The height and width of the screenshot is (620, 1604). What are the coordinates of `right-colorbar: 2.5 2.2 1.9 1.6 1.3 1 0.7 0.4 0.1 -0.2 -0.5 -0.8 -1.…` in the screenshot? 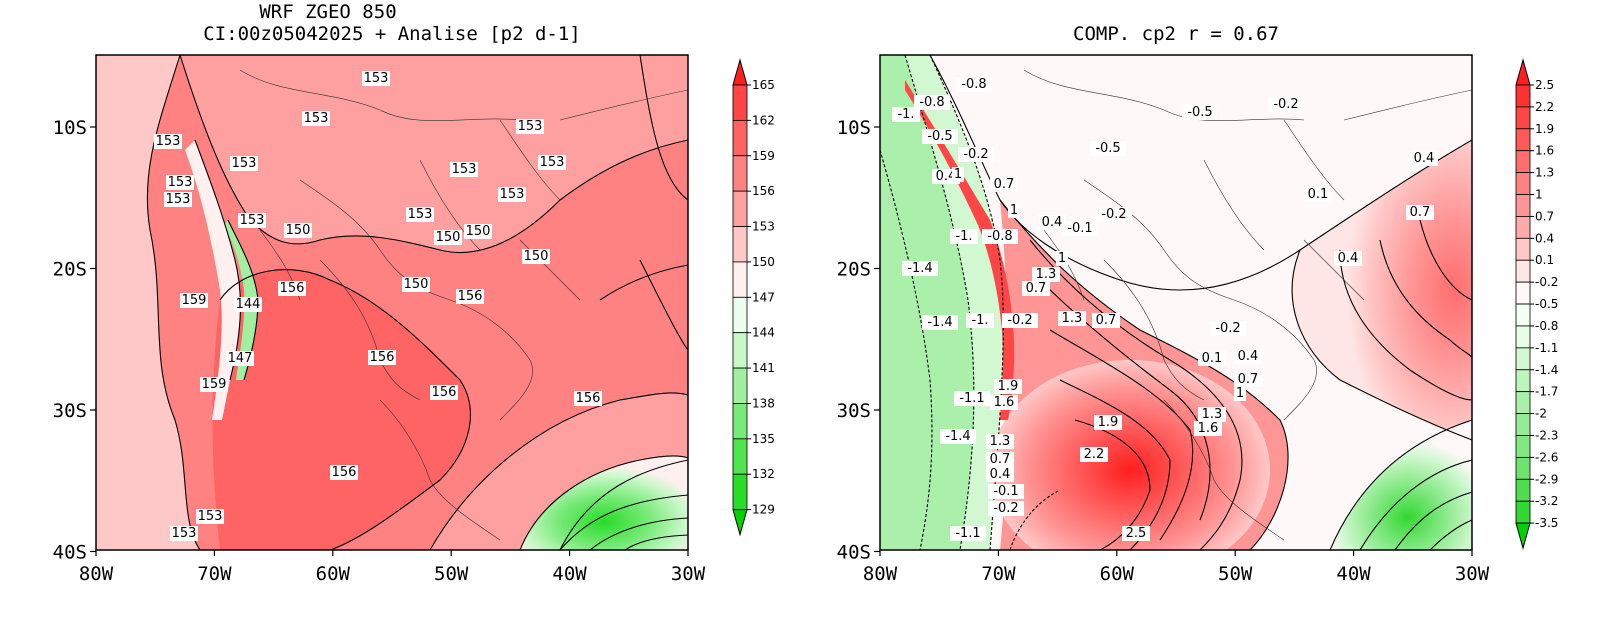 It's located at (1536, 304).